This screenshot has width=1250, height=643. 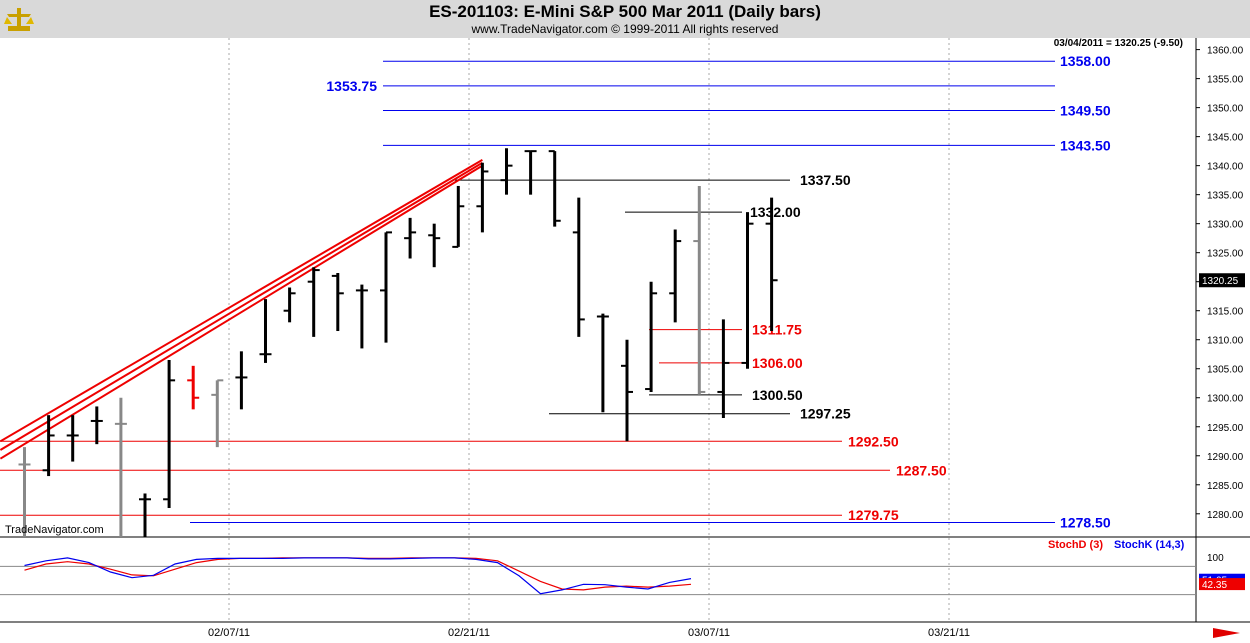 I want to click on legend-stochd: StochD (3), so click(x=1075, y=545).